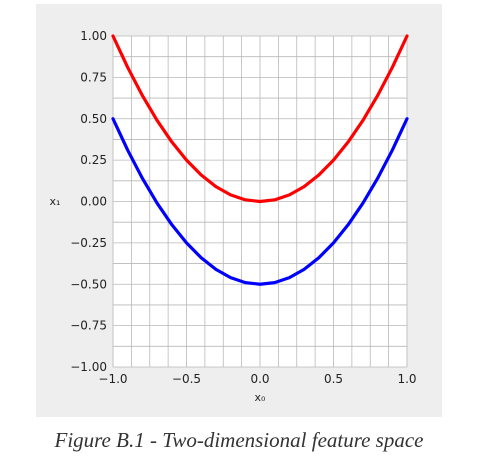  What do you see at coordinates (186, 379) in the screenshot?
I see `x-tick-label: −0.5` at bounding box center [186, 379].